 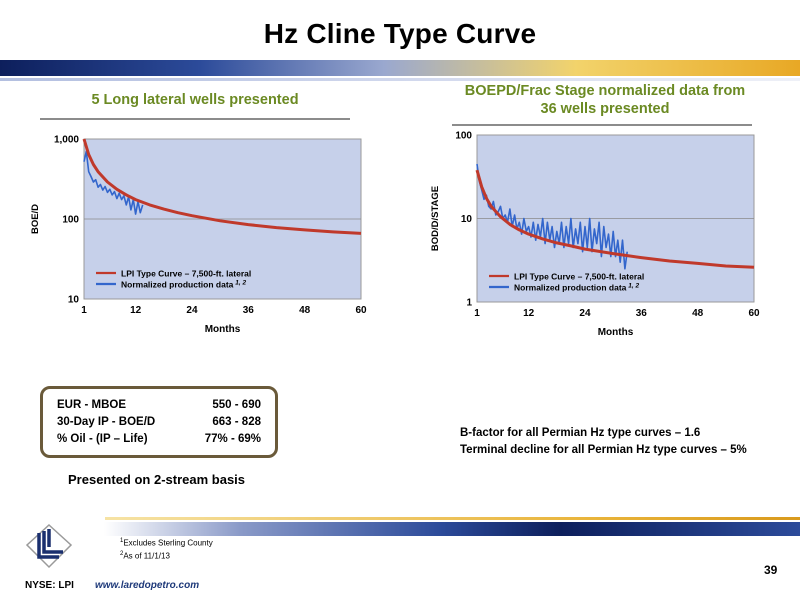 I want to click on summary-label-eur: EUR - MBOE, so click(x=91, y=405).